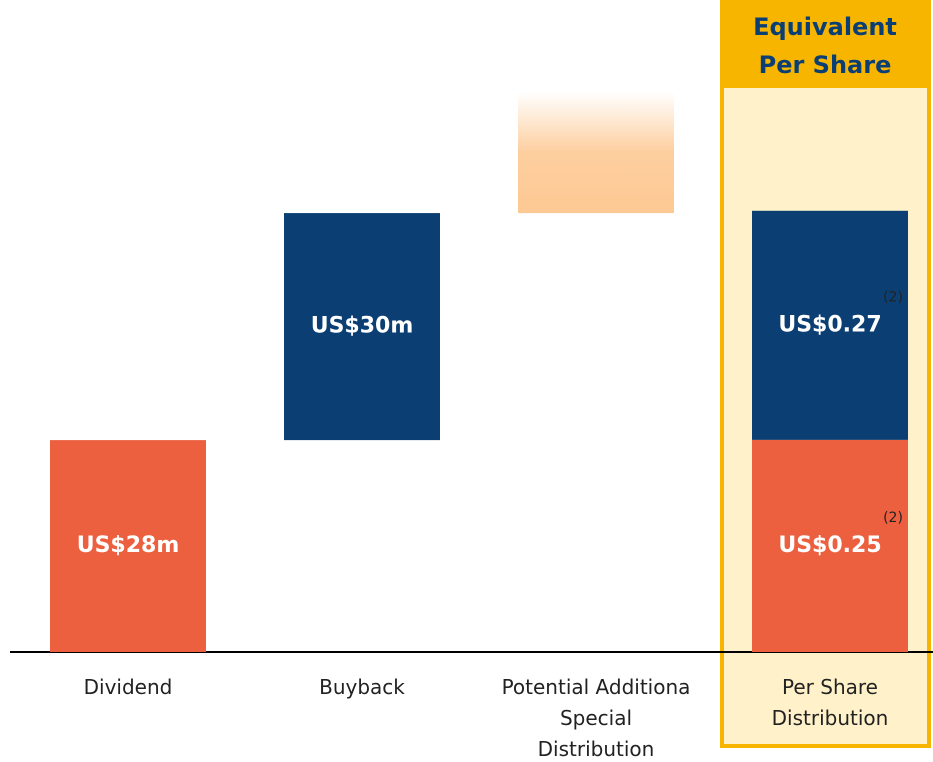 The width and height of the screenshot is (933, 762). Describe the element at coordinates (825, 27) in the screenshot. I see `highlight-title: Equivalent` at that location.